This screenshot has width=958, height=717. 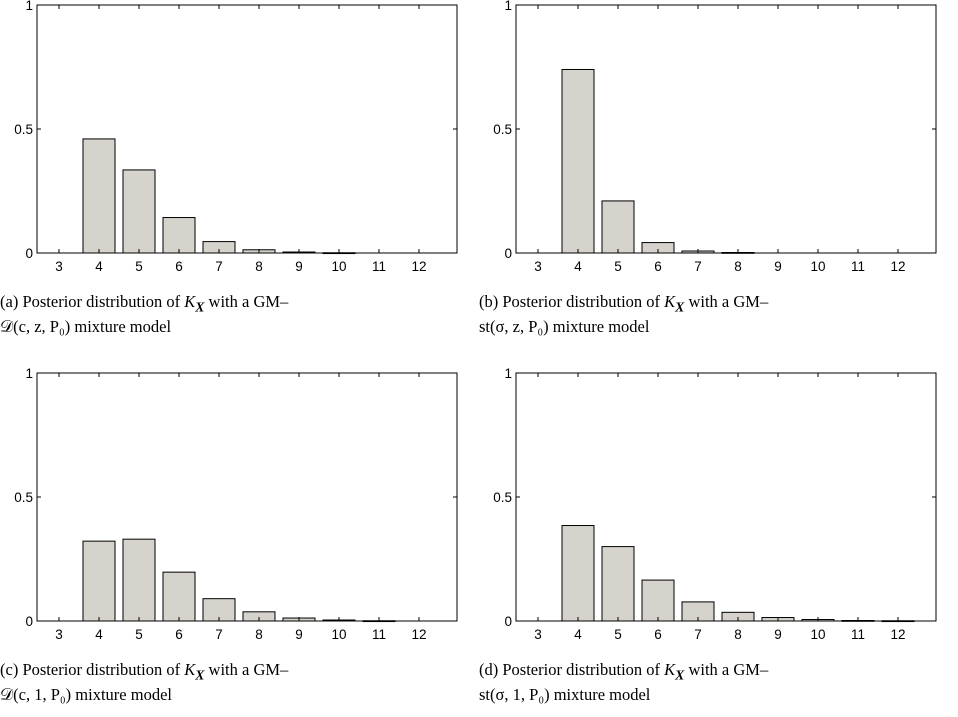 I want to click on caption-b-line2: st(σ, z, P₀) mixture model, so click(x=564, y=327).